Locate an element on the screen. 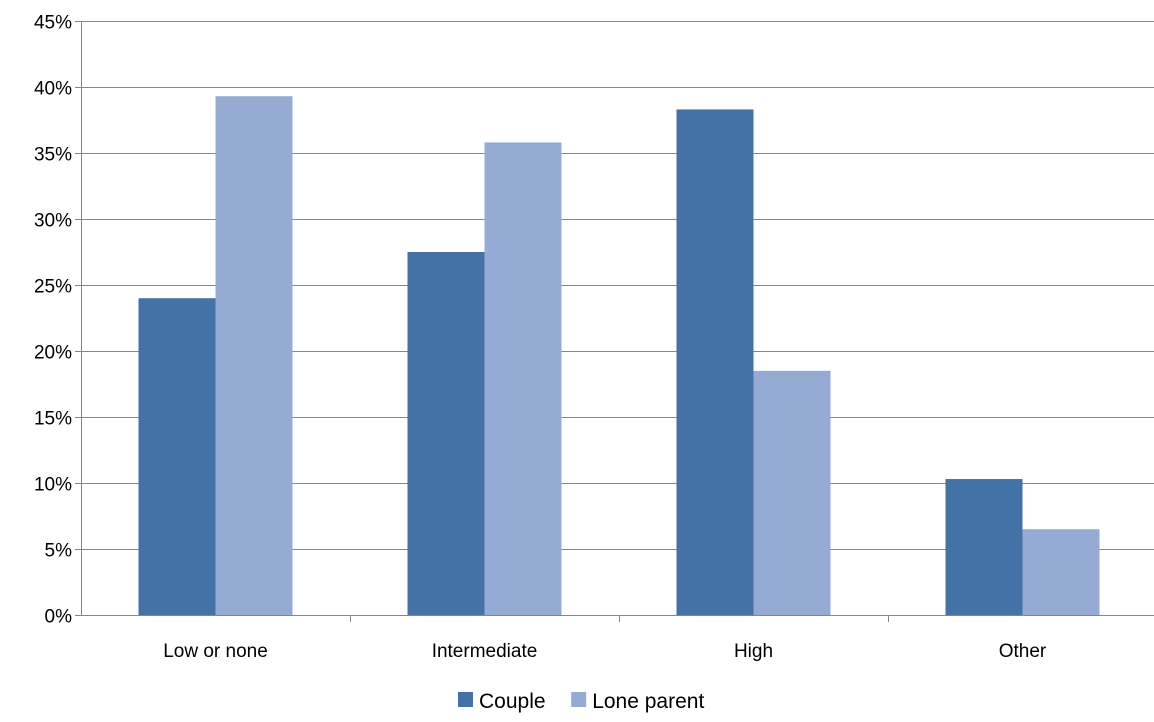 The image size is (1154, 722). x-tick-label: Low or none is located at coordinates (215, 651).